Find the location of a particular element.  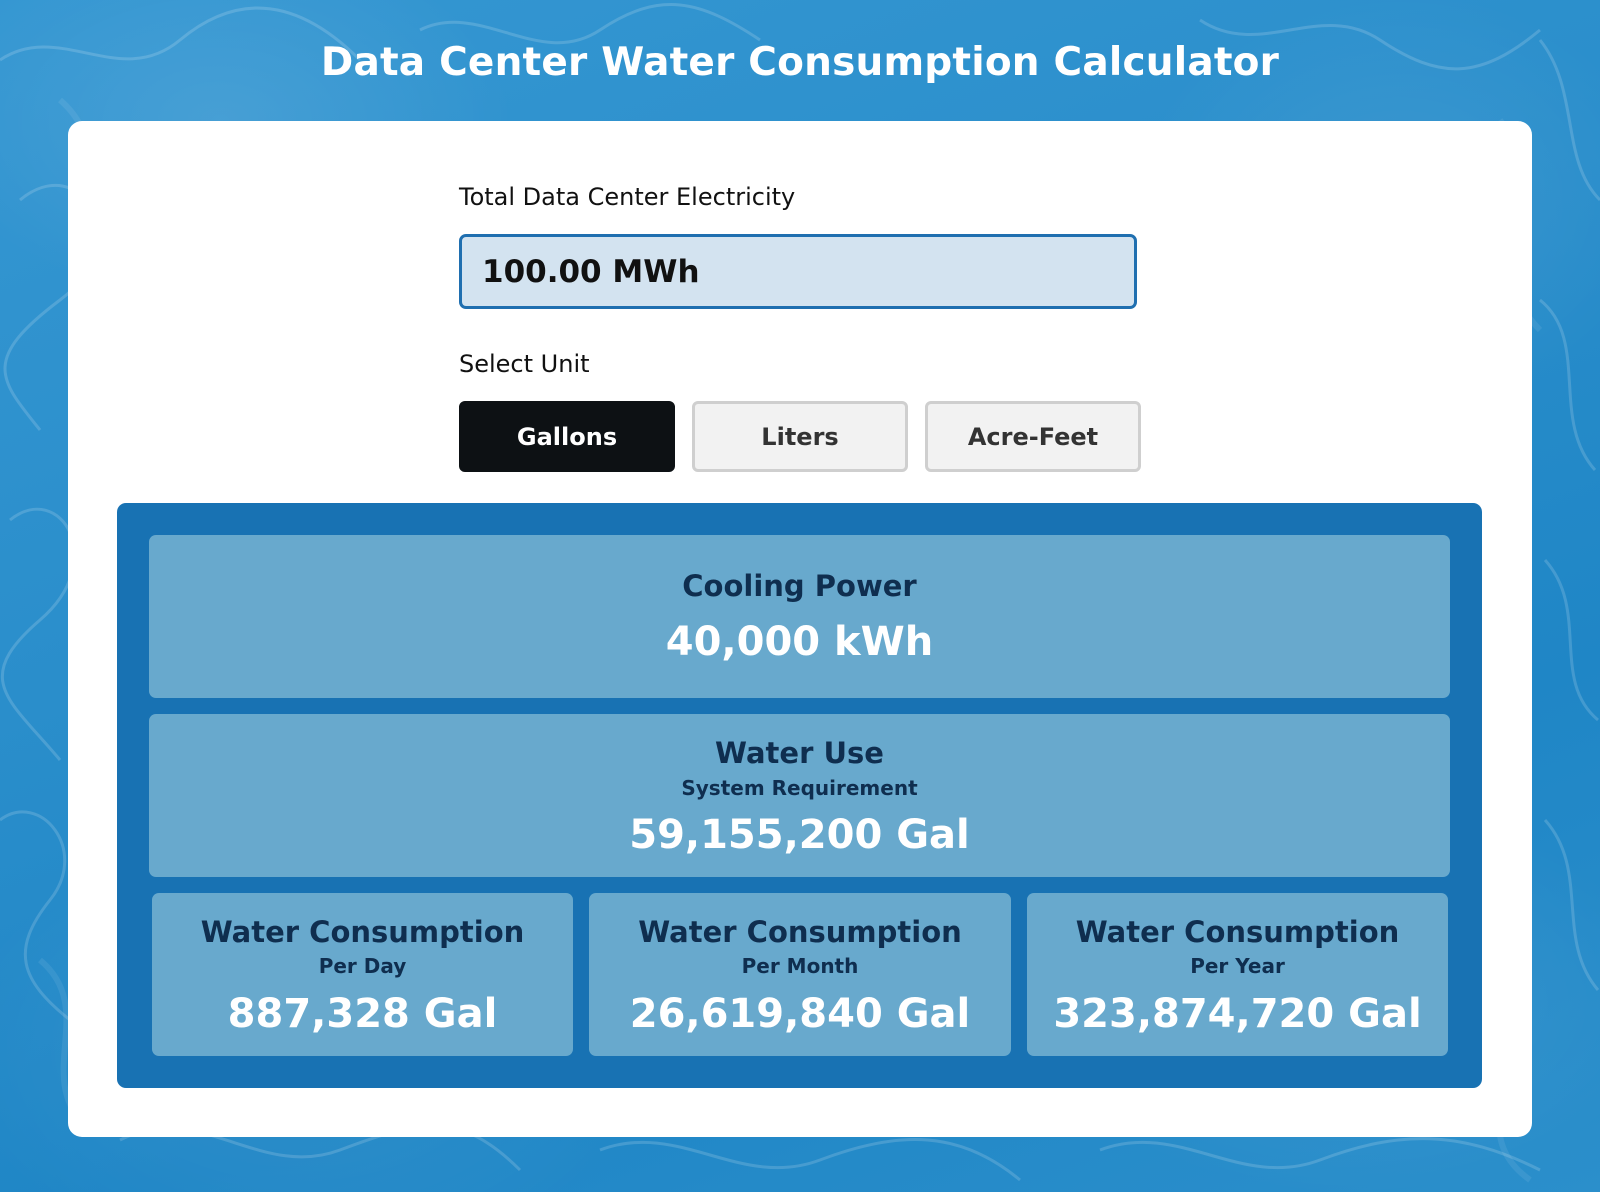

consumption-per-day-panel: Water Consumption Per Day 887,328 Gal is located at coordinates (362, 974).